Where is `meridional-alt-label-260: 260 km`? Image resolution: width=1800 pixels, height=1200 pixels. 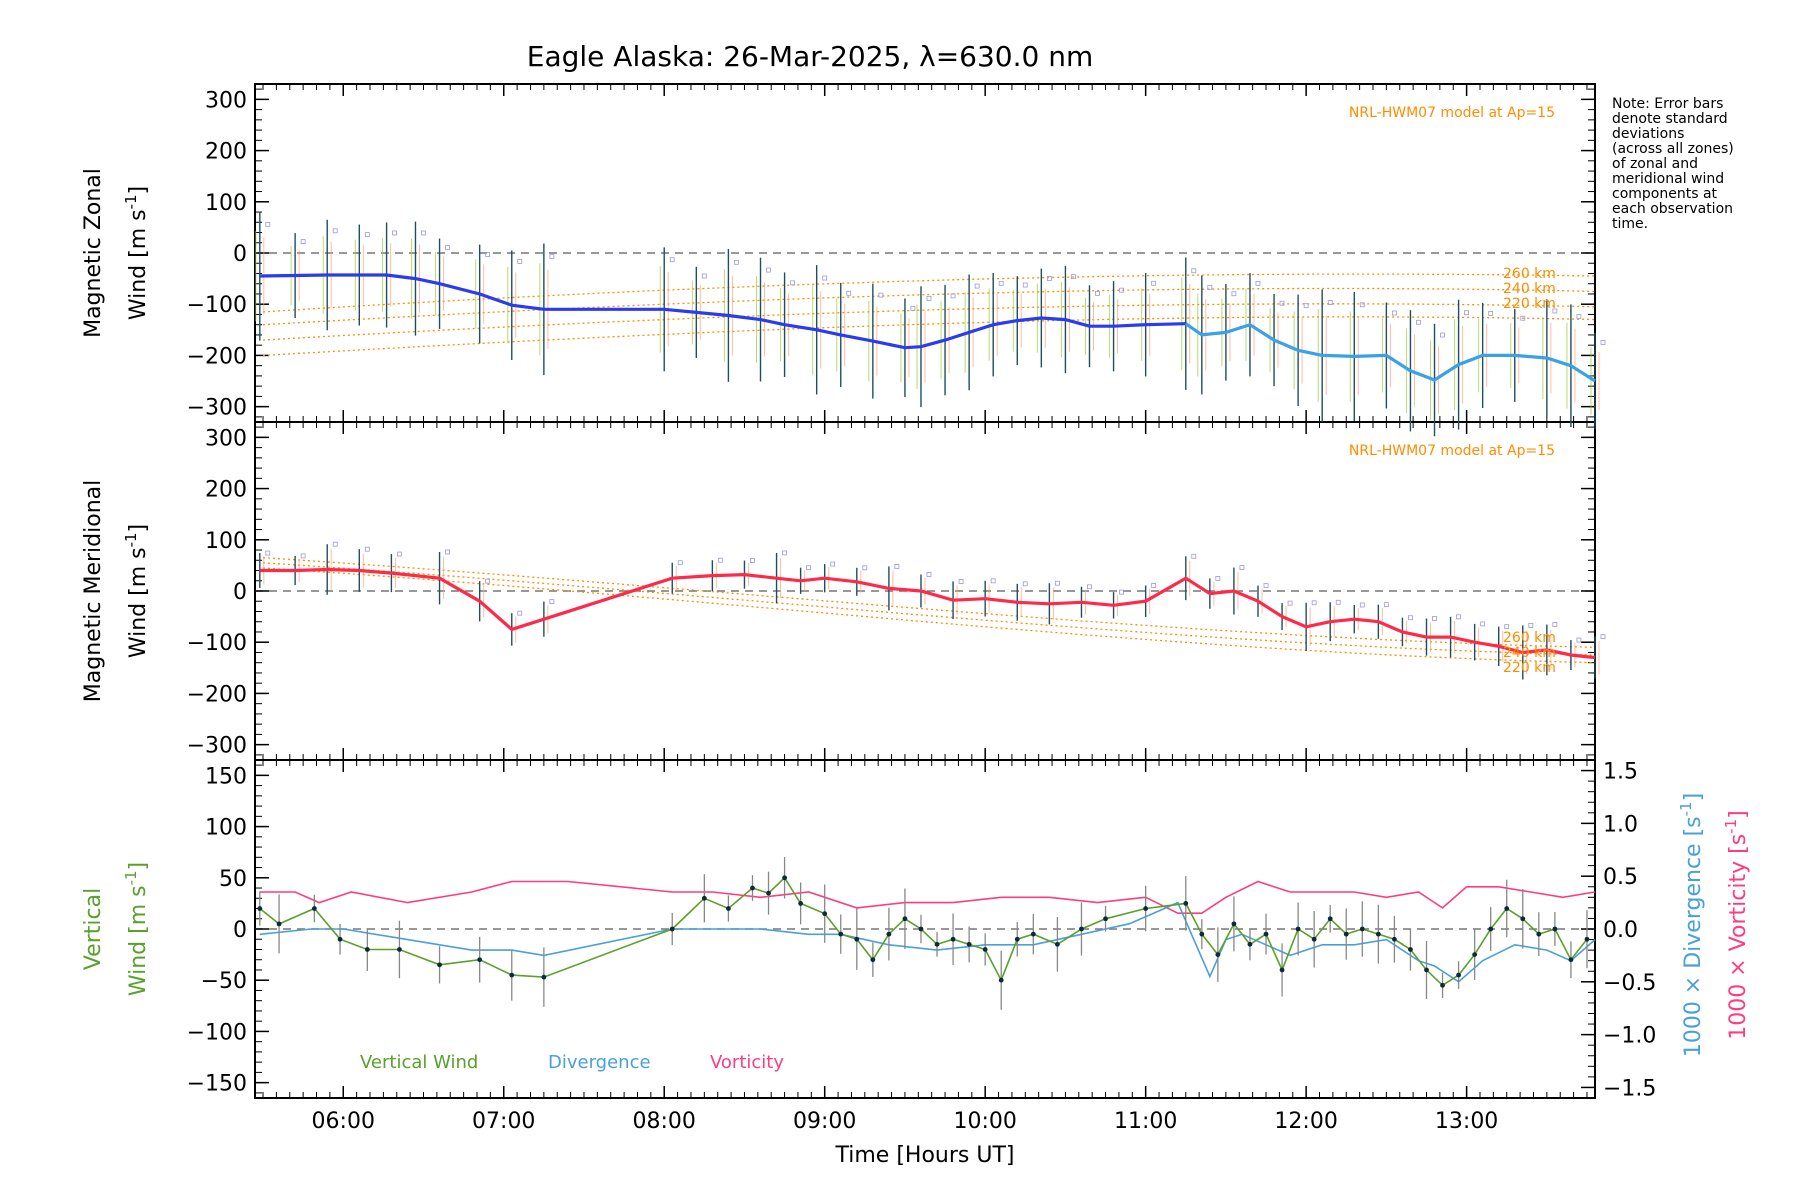
meridional-alt-label-260: 260 km is located at coordinates (1529, 638).